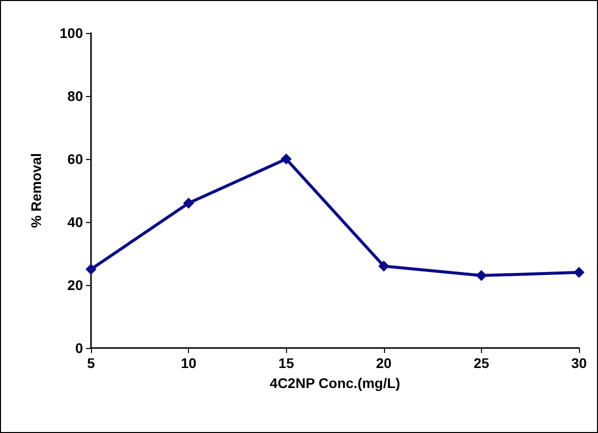  I want to click on y-tick-label: 40, so click(75, 222).